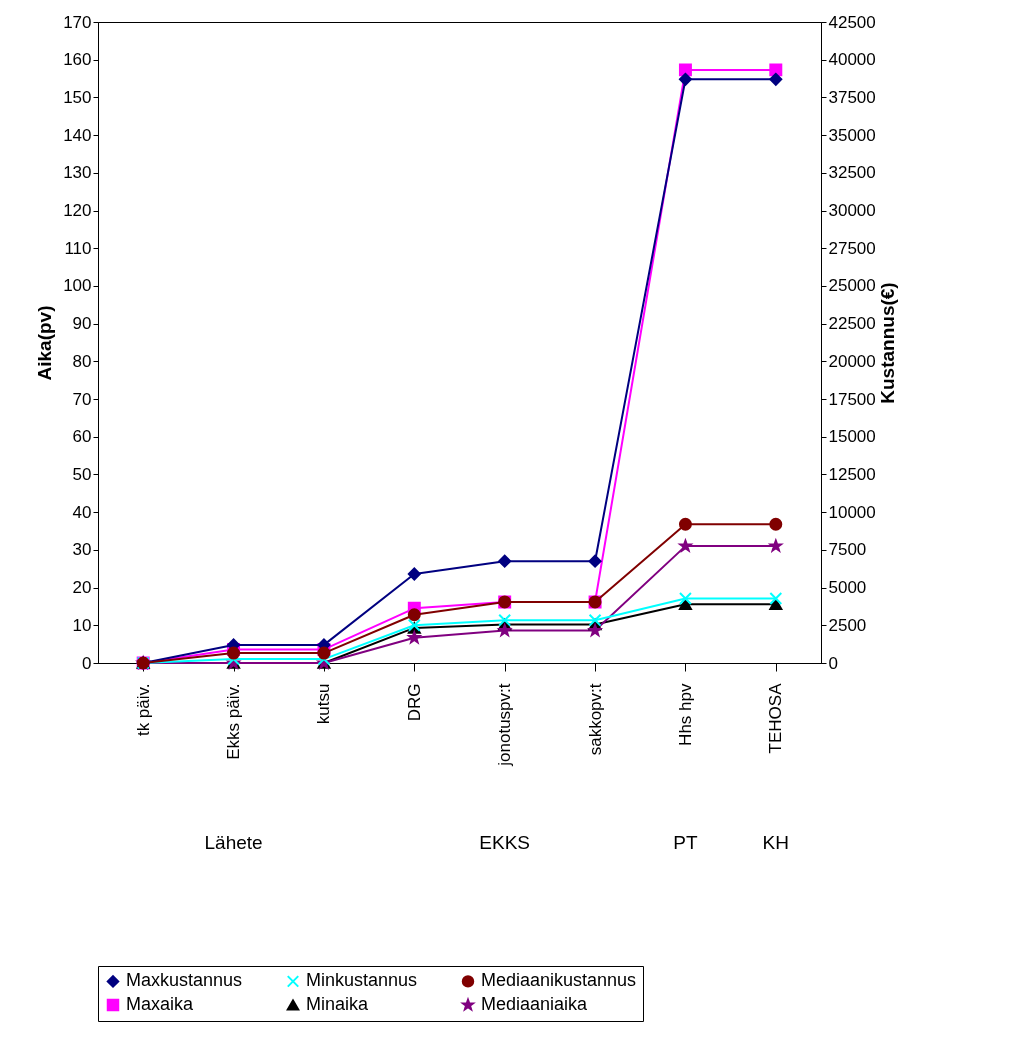 The image size is (1028, 1050). Describe the element at coordinates (852, 211) in the screenshot. I see `y2-tick-label: 30000` at that location.